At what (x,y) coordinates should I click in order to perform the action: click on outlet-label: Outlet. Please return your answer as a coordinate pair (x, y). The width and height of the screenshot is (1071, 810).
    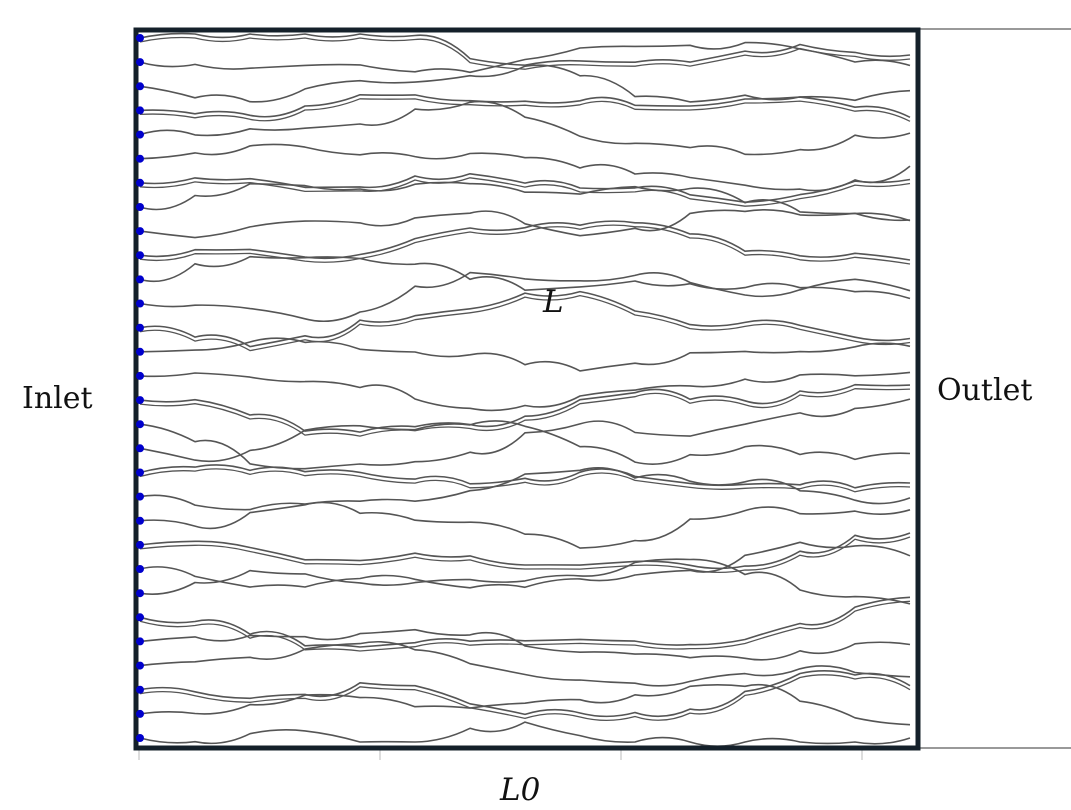
    Looking at the image, I should click on (984, 390).